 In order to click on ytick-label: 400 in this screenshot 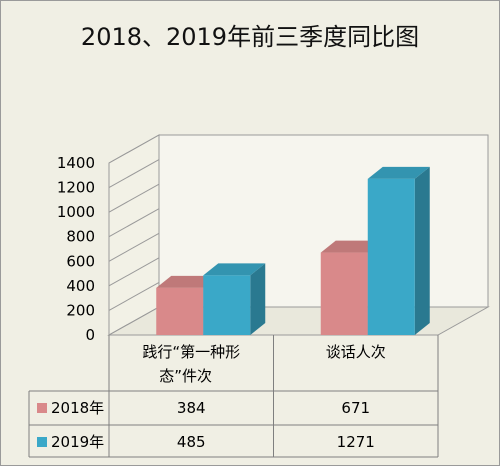, I will do `click(80, 286)`.